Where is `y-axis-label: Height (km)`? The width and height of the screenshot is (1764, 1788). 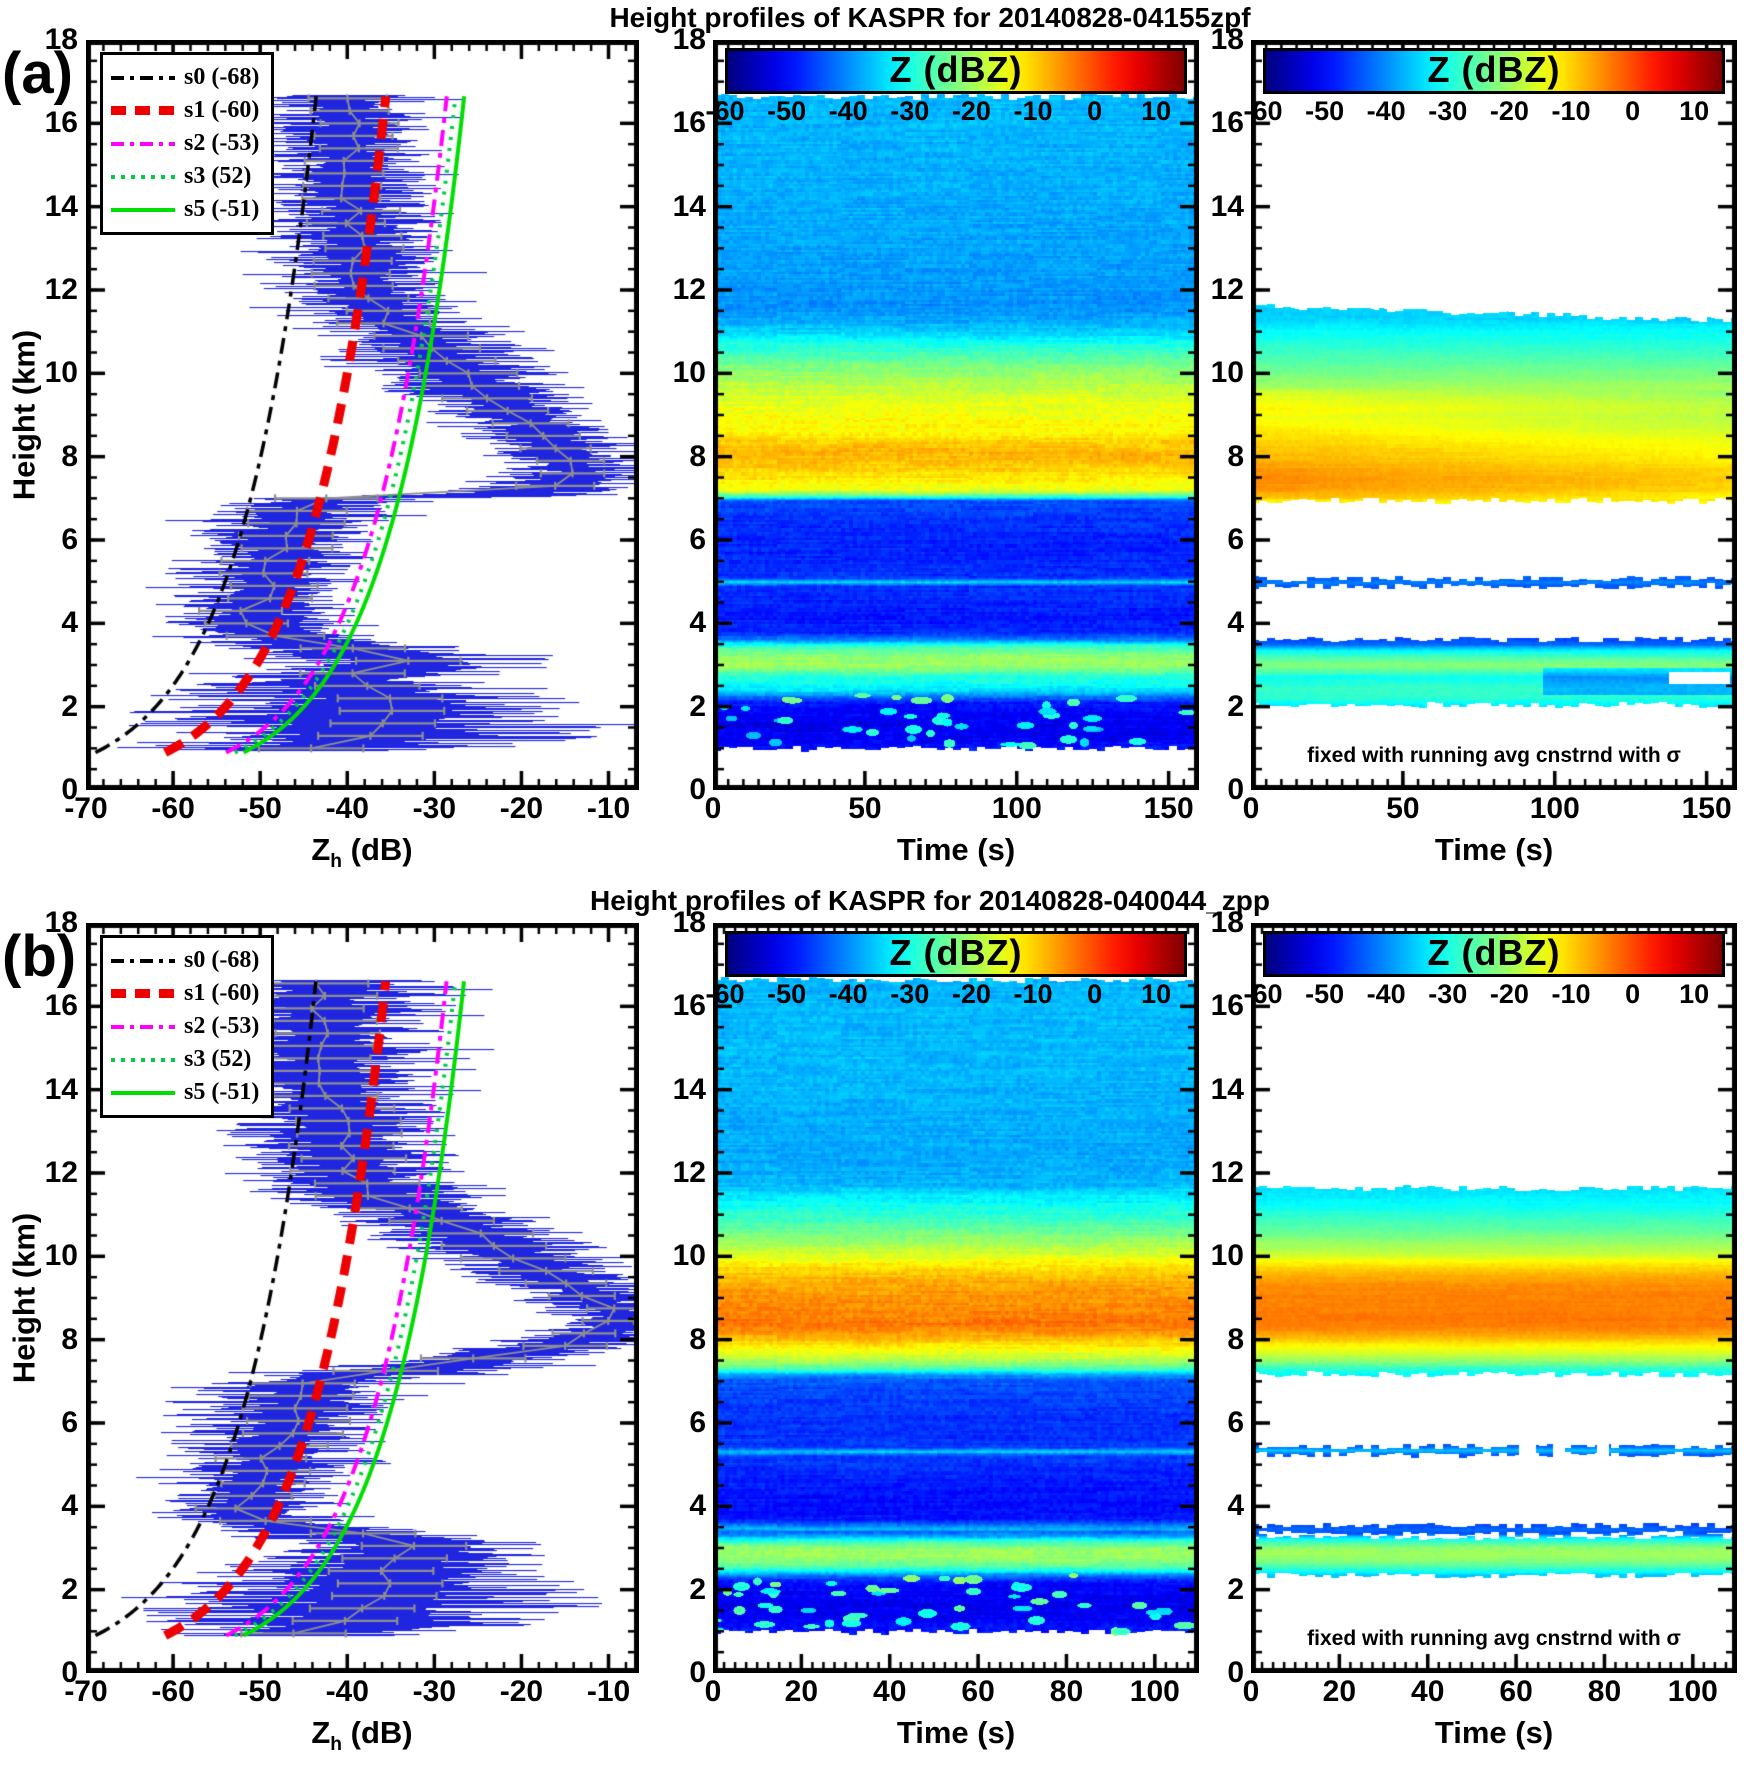 y-axis-label: Height (km) is located at coordinates (23, 1298).